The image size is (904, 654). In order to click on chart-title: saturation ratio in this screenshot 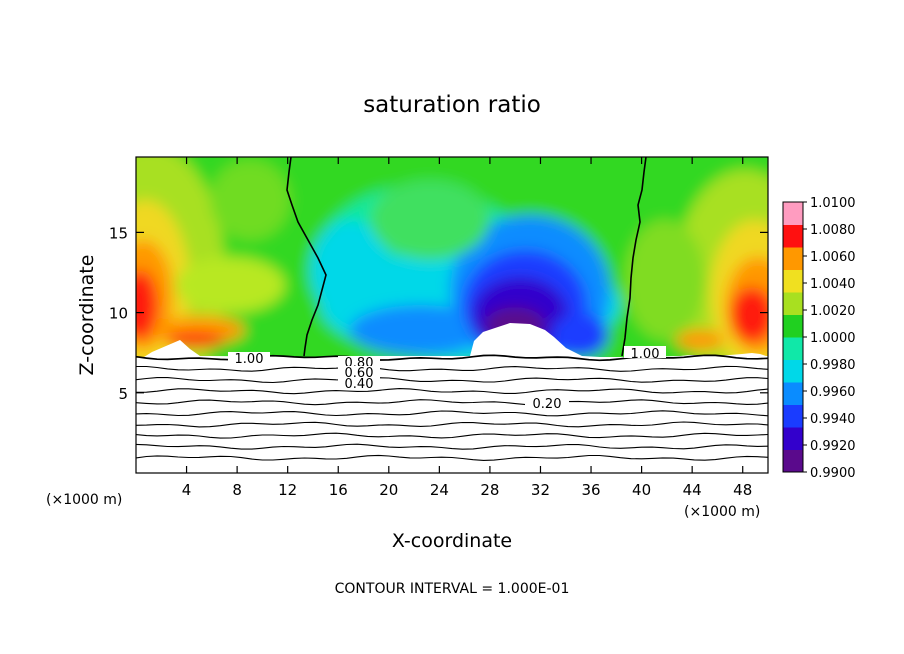, I will do `click(452, 105)`.